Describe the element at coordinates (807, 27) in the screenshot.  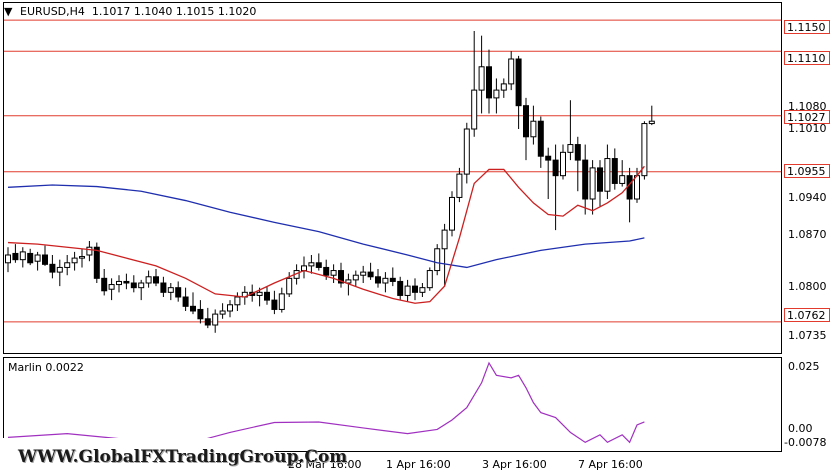
I see `level-label-1150: 1.1150` at that location.